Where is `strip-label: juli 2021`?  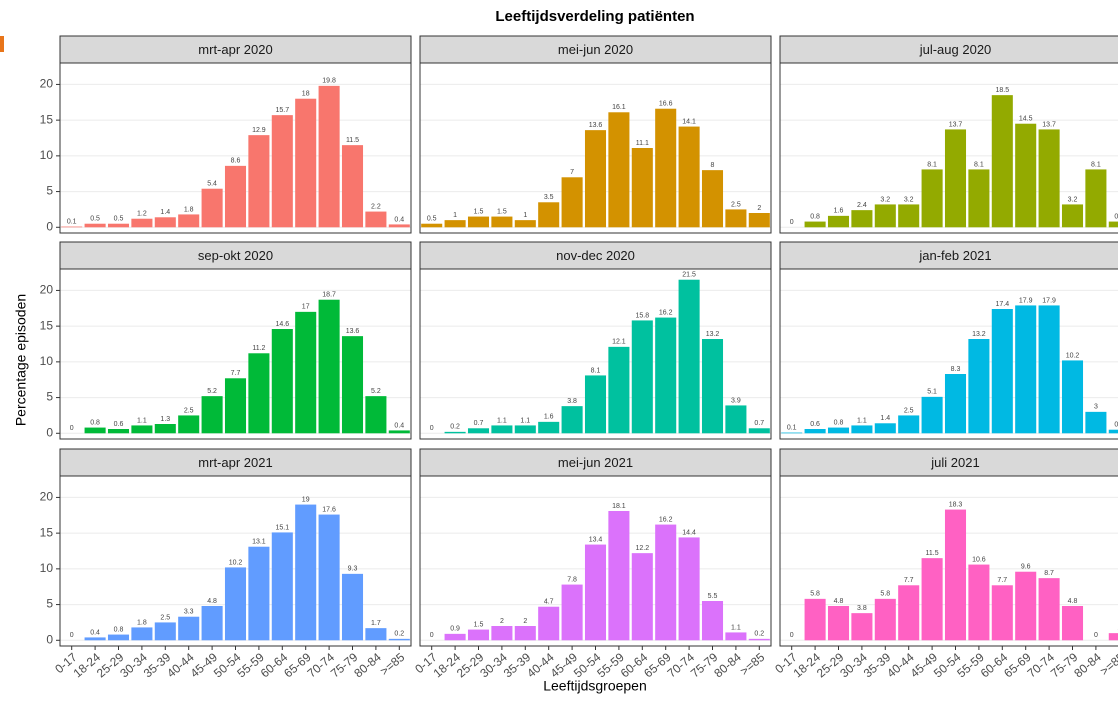 strip-label: juli 2021 is located at coordinates (954, 462).